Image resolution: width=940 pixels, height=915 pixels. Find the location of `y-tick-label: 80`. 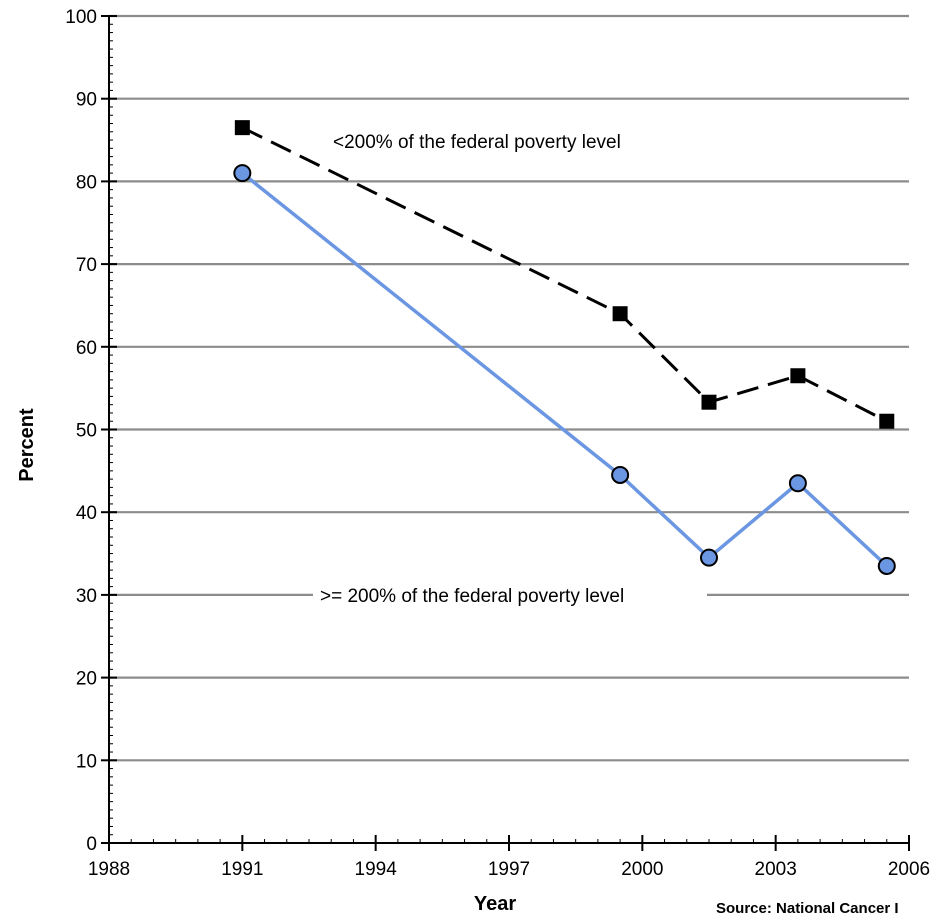

y-tick-label: 80 is located at coordinates (86, 182).